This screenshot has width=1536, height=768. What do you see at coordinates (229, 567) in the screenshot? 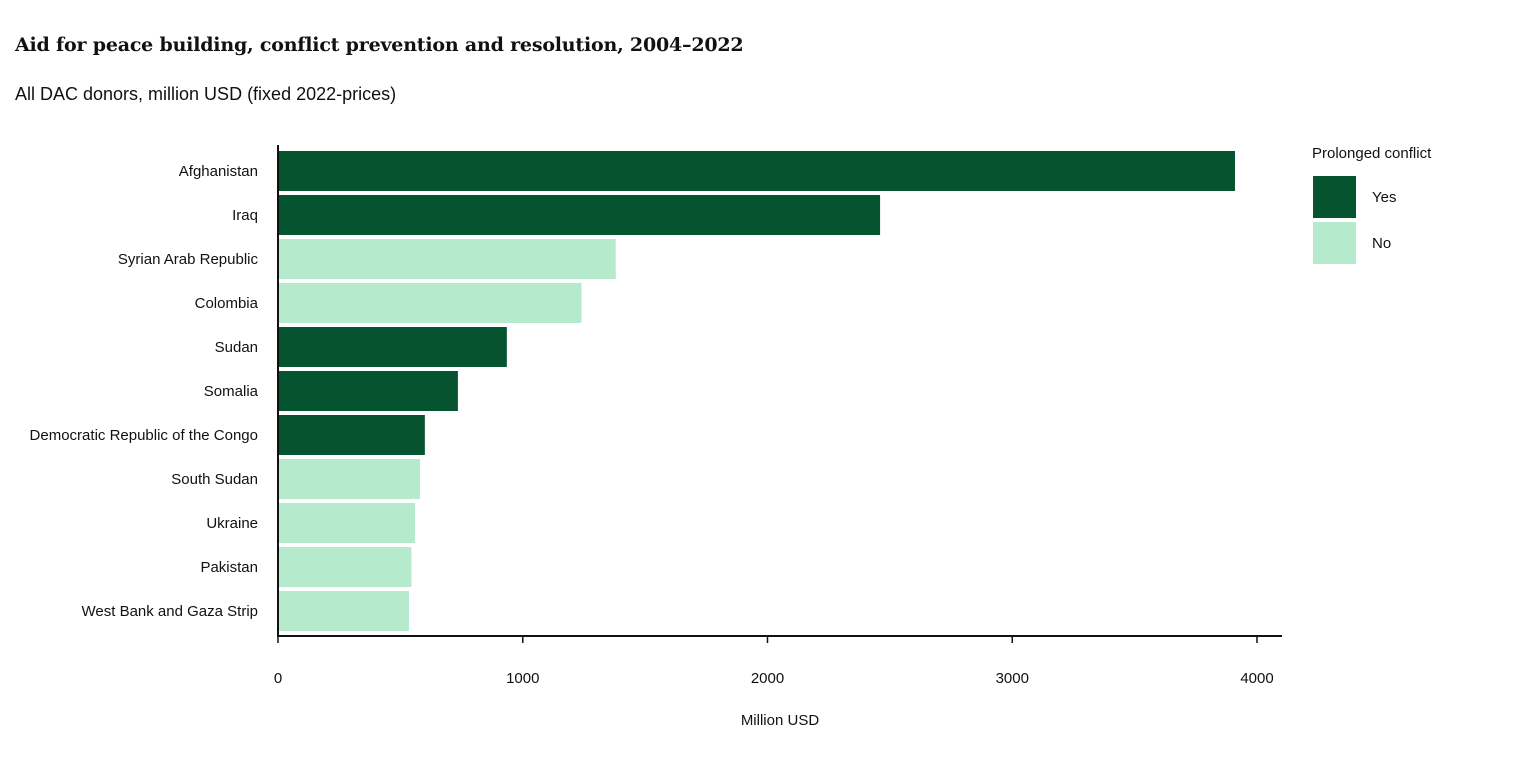
I see `category-label: Pakistan` at bounding box center [229, 567].